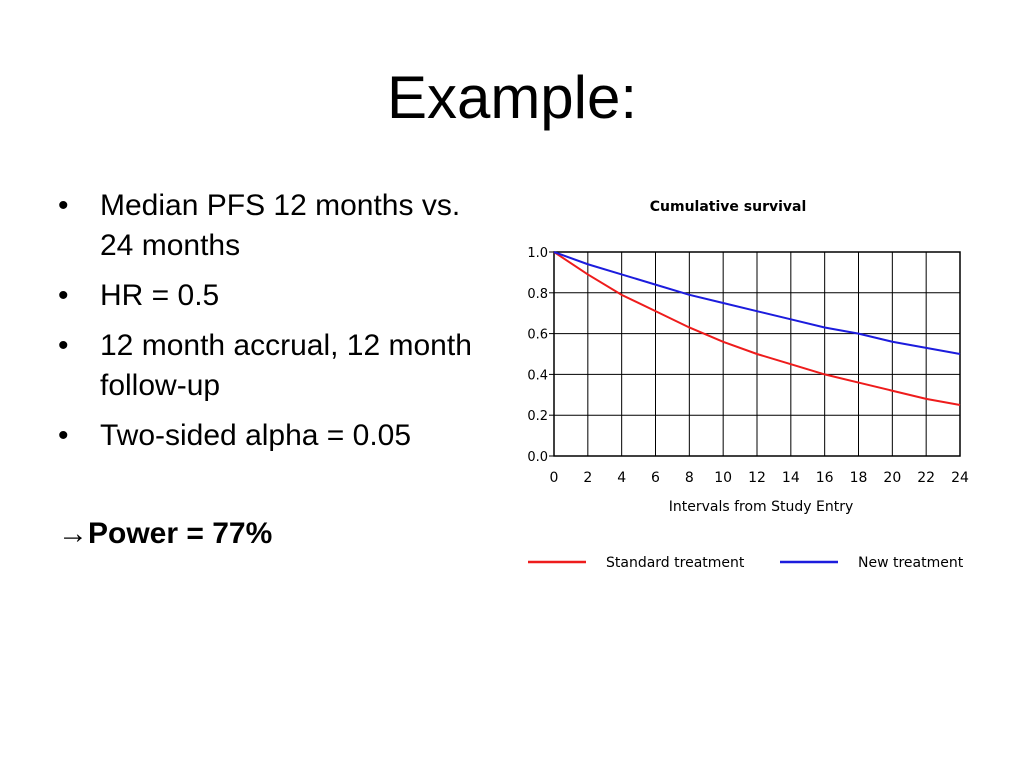 Image resolution: width=1024 pixels, height=768 pixels. I want to click on chart-title: Cumulative survival, so click(728, 207).